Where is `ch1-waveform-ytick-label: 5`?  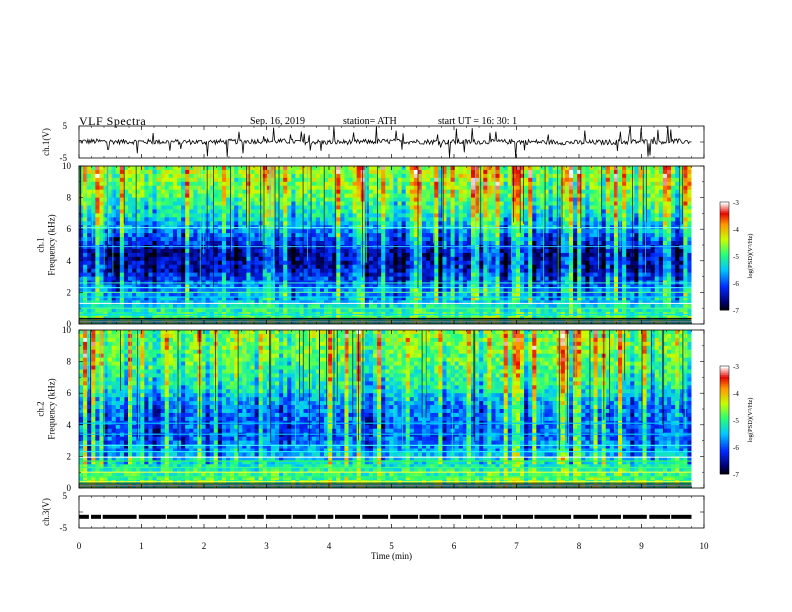 ch1-waveform-ytick-label: 5 is located at coordinates (65, 126).